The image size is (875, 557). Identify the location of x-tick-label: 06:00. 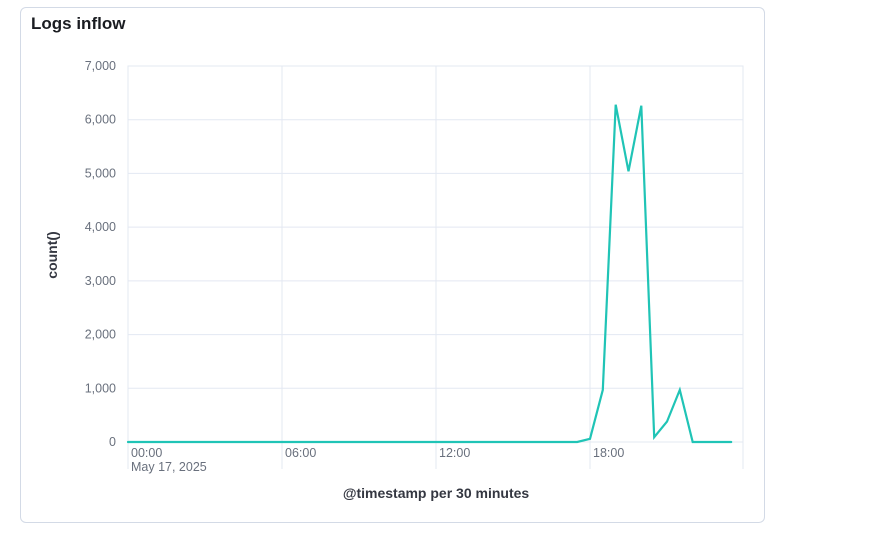
(300, 453).